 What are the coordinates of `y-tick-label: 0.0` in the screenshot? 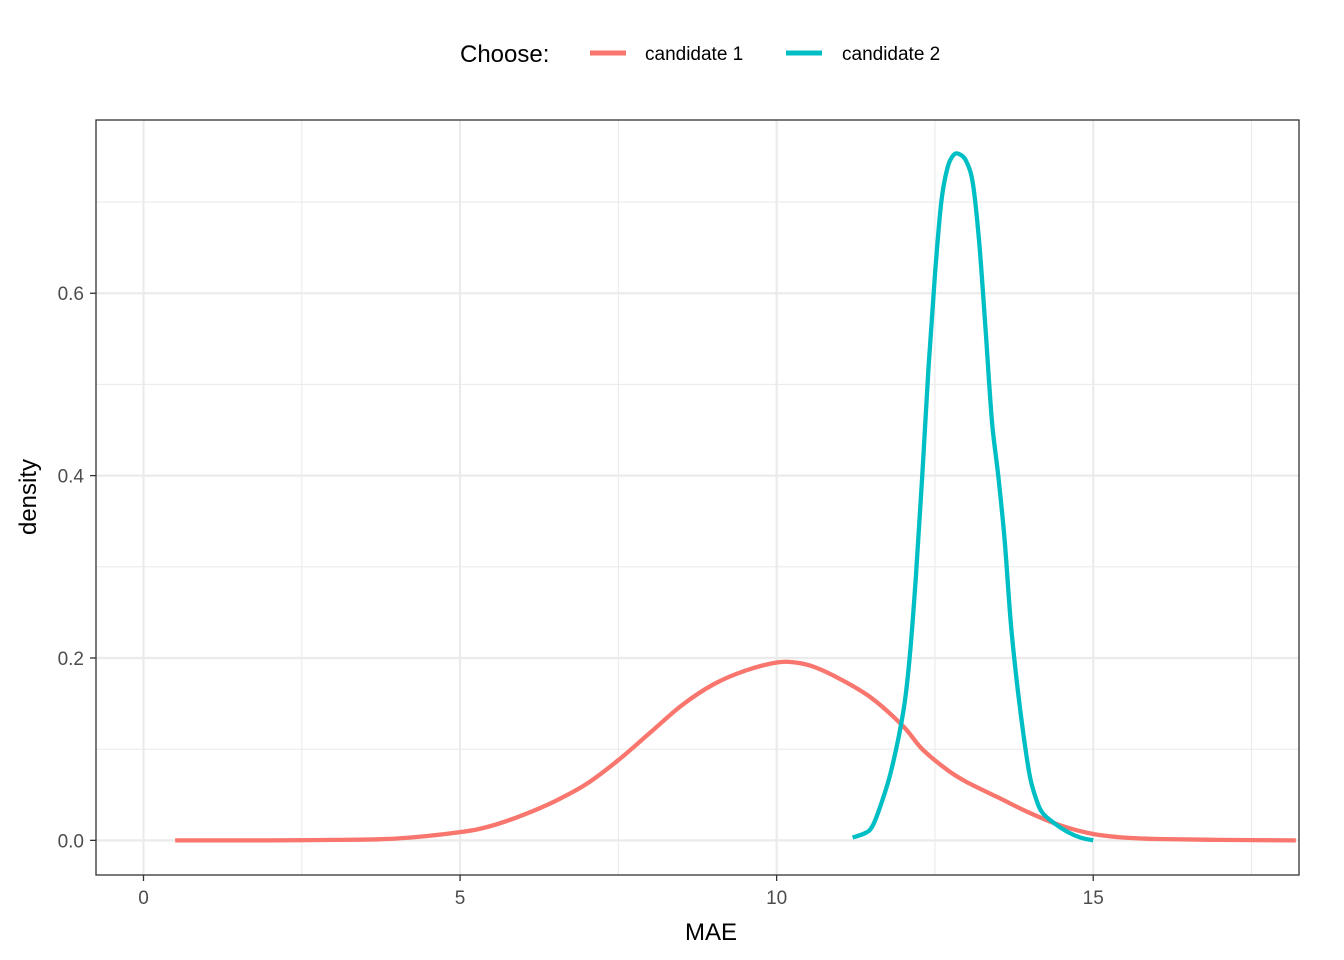 It's located at (71, 841).